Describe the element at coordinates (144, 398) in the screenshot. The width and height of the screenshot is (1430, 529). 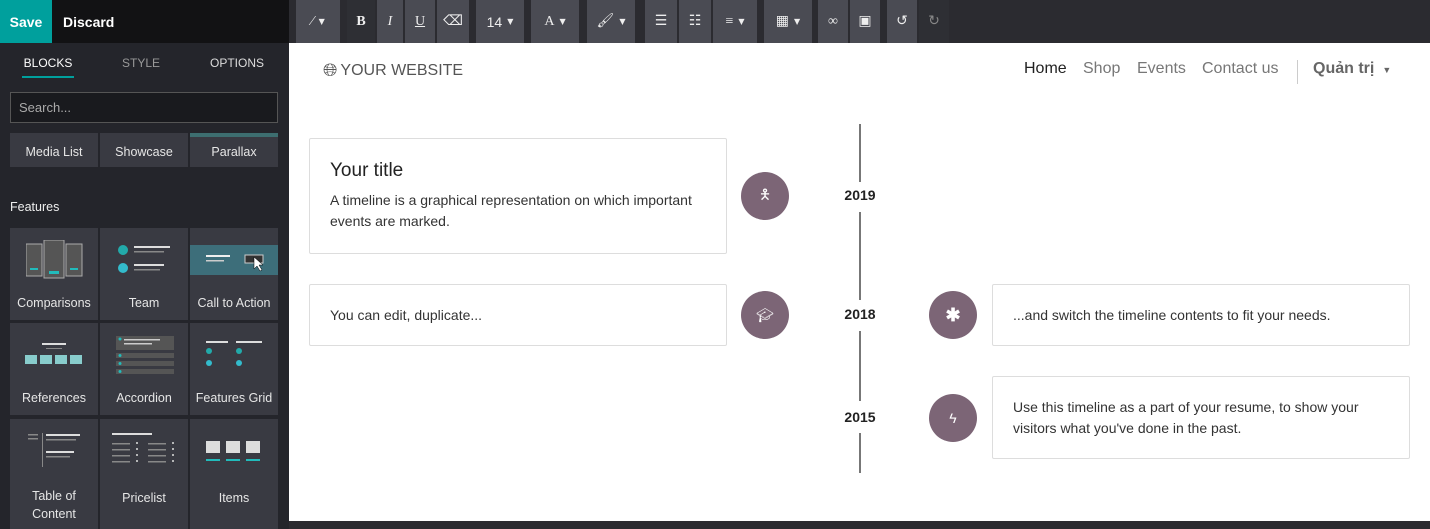
I see `snippet-label: Accordion` at that location.